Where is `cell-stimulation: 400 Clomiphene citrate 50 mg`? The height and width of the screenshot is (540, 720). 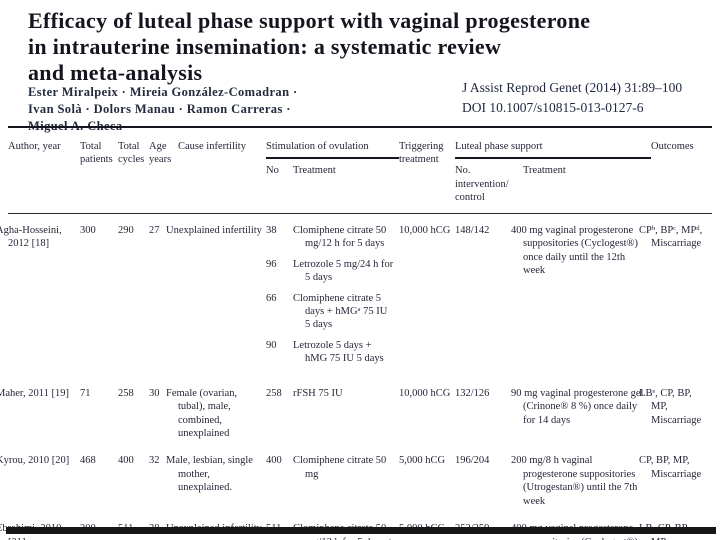 cell-stimulation: 400 Clomiphene citrate 50 mg is located at coordinates (332, 478).